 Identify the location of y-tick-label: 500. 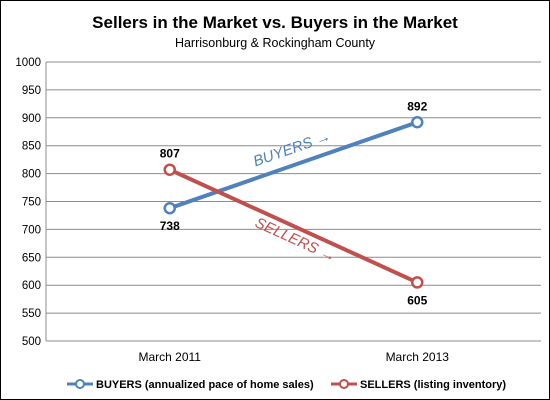
(31, 342).